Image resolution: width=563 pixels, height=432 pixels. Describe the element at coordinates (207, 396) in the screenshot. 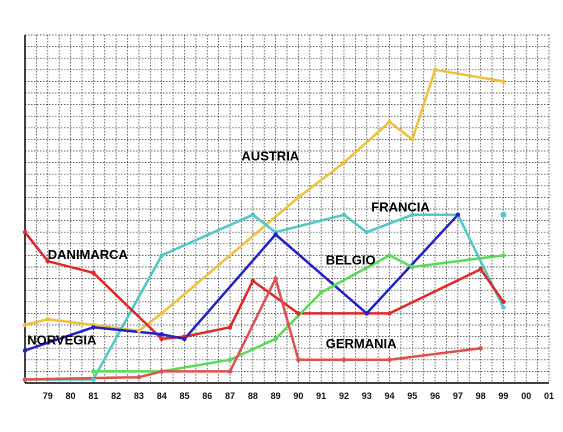

I see `x-tick-label: 86` at that location.